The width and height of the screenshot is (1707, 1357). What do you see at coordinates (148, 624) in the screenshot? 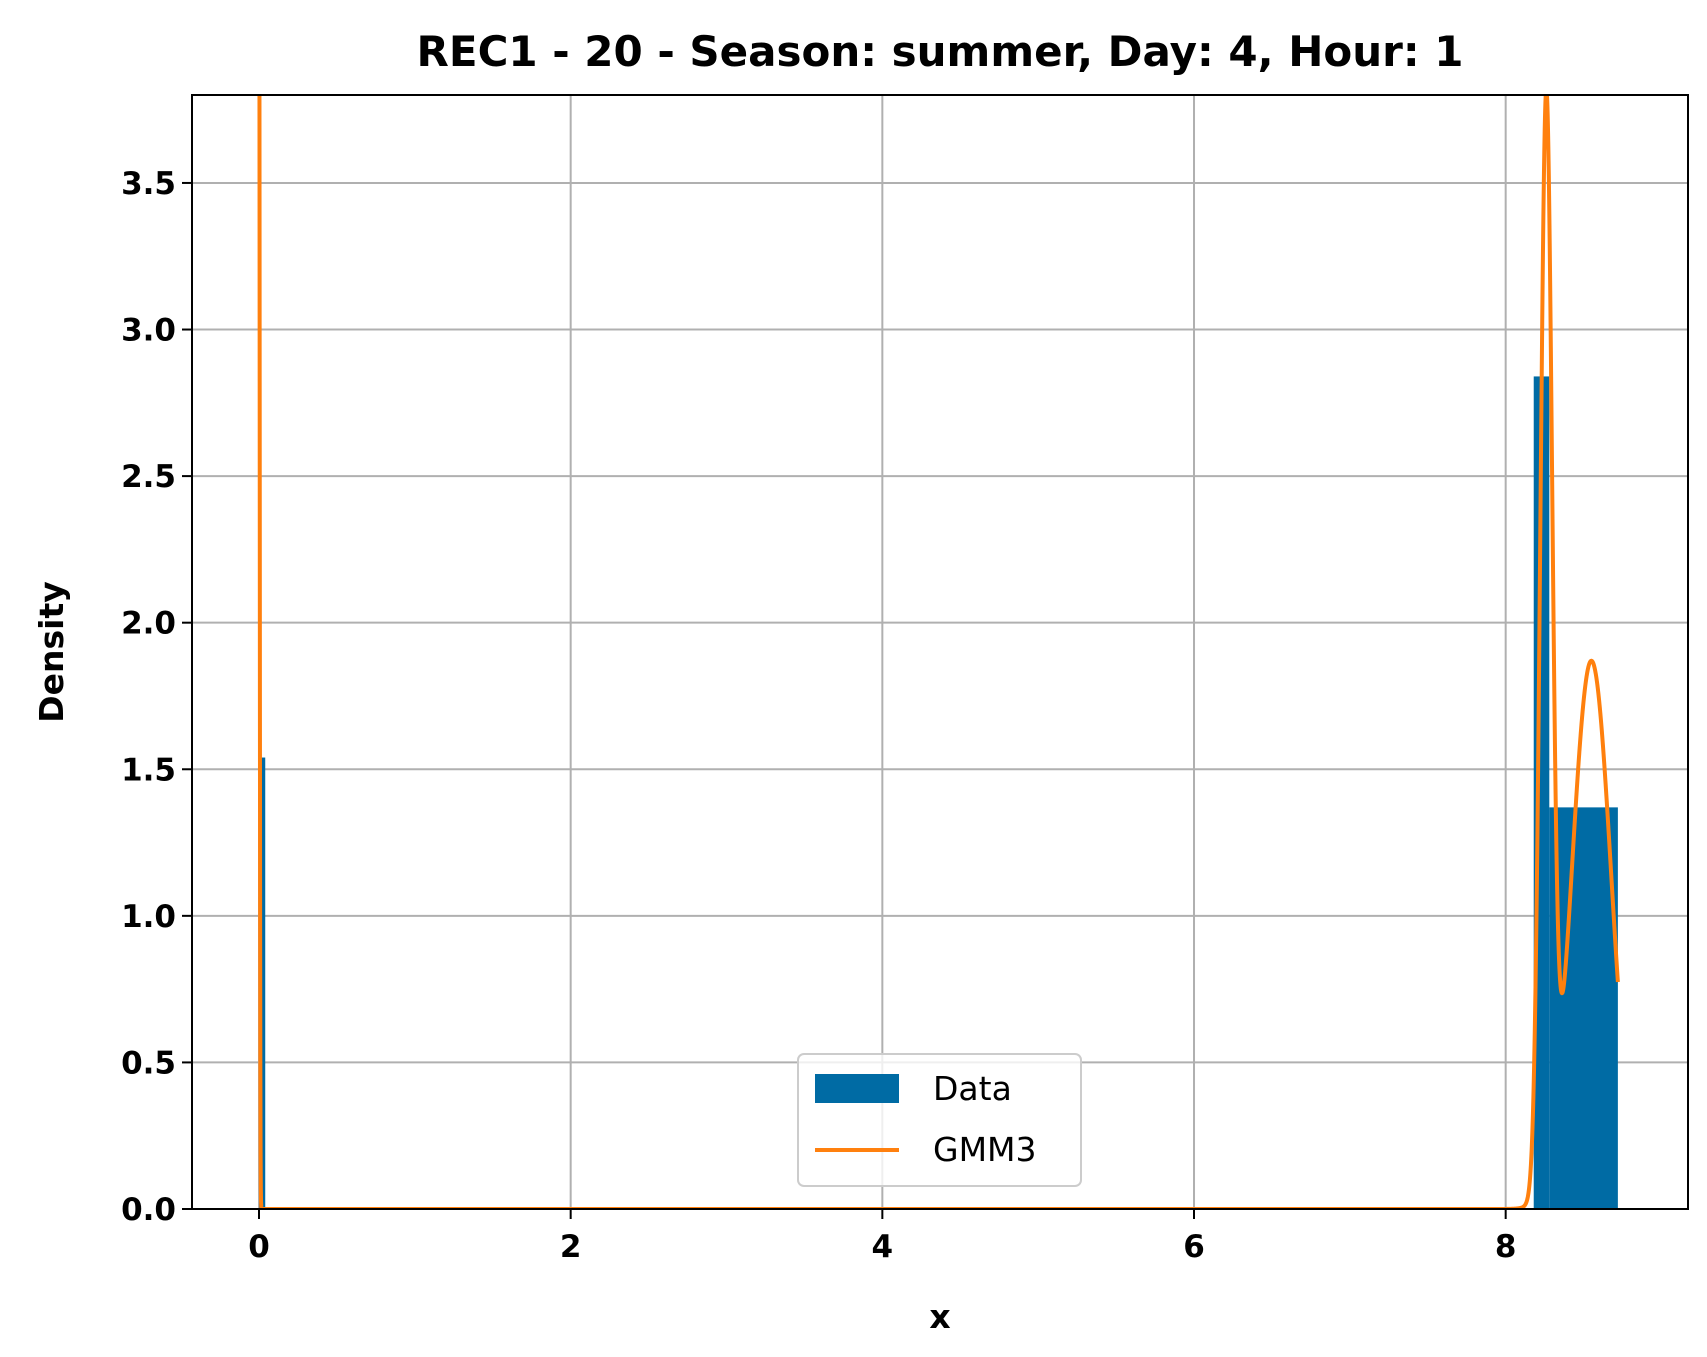
I see `y-tick-label: 2.0` at bounding box center [148, 624].